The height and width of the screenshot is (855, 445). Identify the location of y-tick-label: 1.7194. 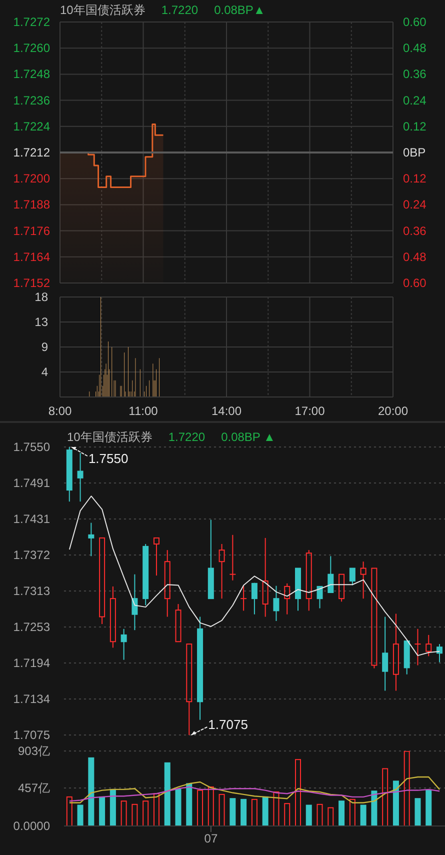
(31, 663).